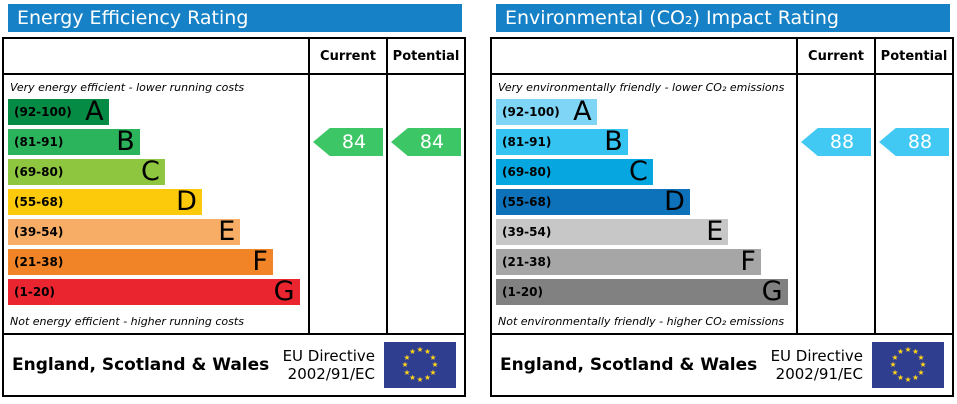  What do you see at coordinates (86, 171) in the screenshot?
I see `band-bar-C: (69-80) C` at bounding box center [86, 171].